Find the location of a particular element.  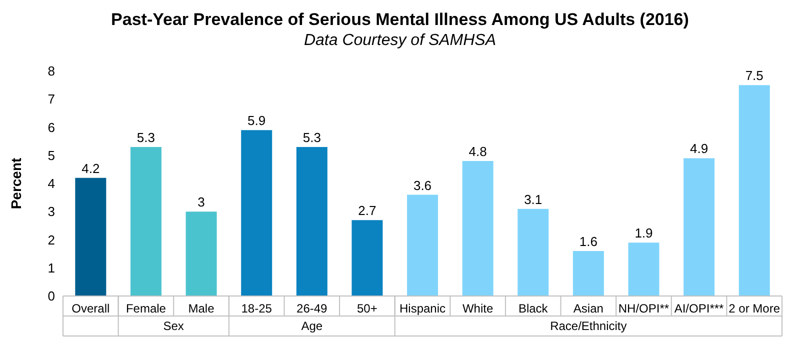

text: Sex is located at coordinates (173, 326).